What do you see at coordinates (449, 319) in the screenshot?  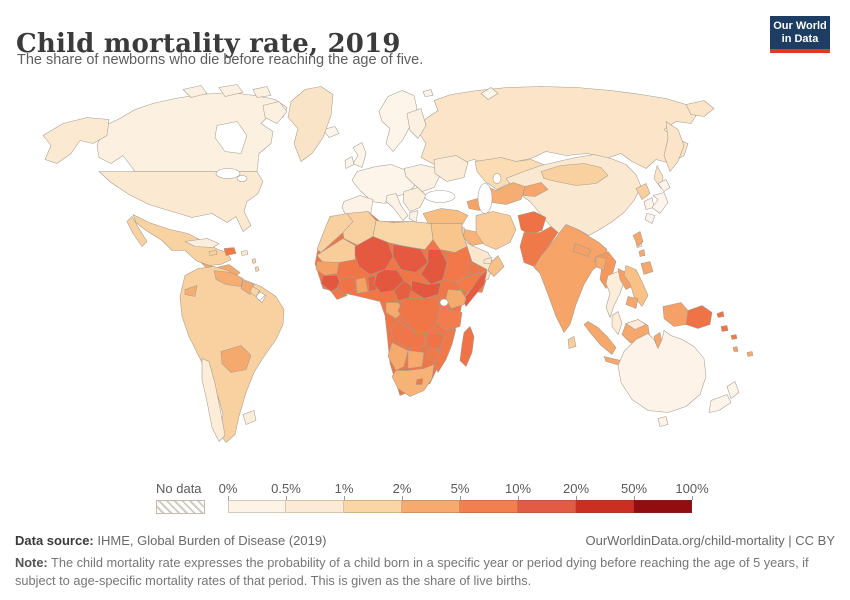 I see `region-tanzania` at bounding box center [449, 319].